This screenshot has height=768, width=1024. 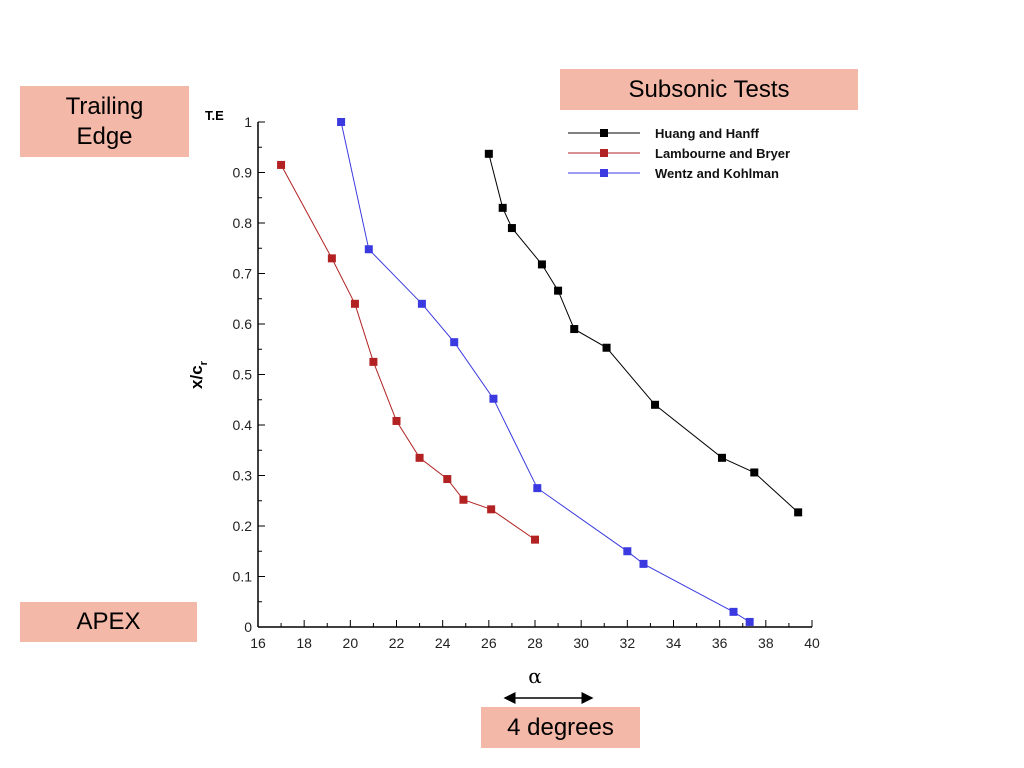 What do you see at coordinates (443, 643) in the screenshot?
I see `x-tick-label: 24` at bounding box center [443, 643].